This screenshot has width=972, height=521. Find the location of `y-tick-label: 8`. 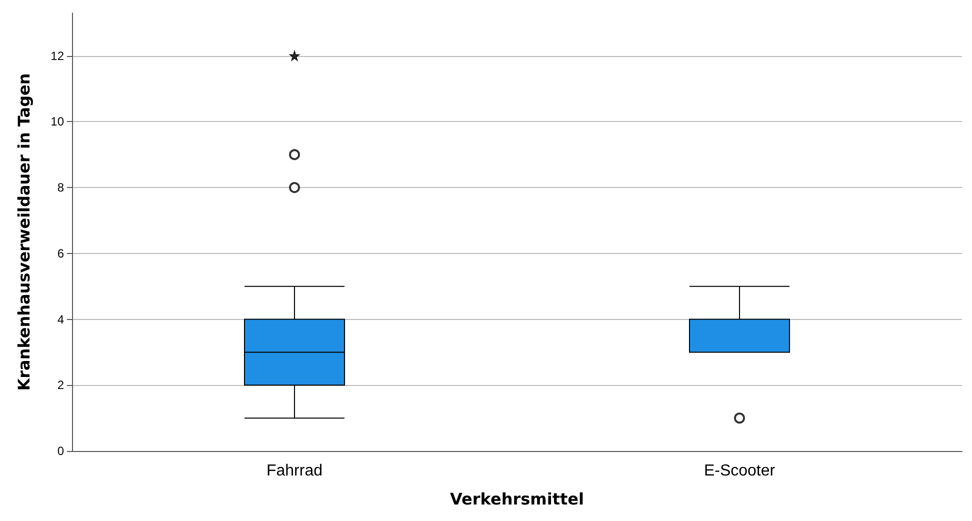

y-tick-label: 8 is located at coordinates (60, 187).